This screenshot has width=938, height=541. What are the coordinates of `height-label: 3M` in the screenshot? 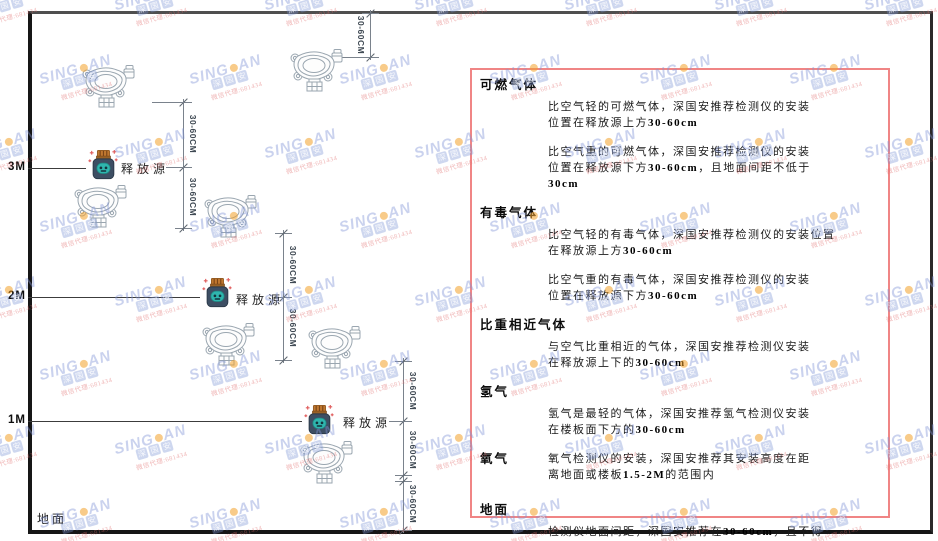 It's located at (17, 167).